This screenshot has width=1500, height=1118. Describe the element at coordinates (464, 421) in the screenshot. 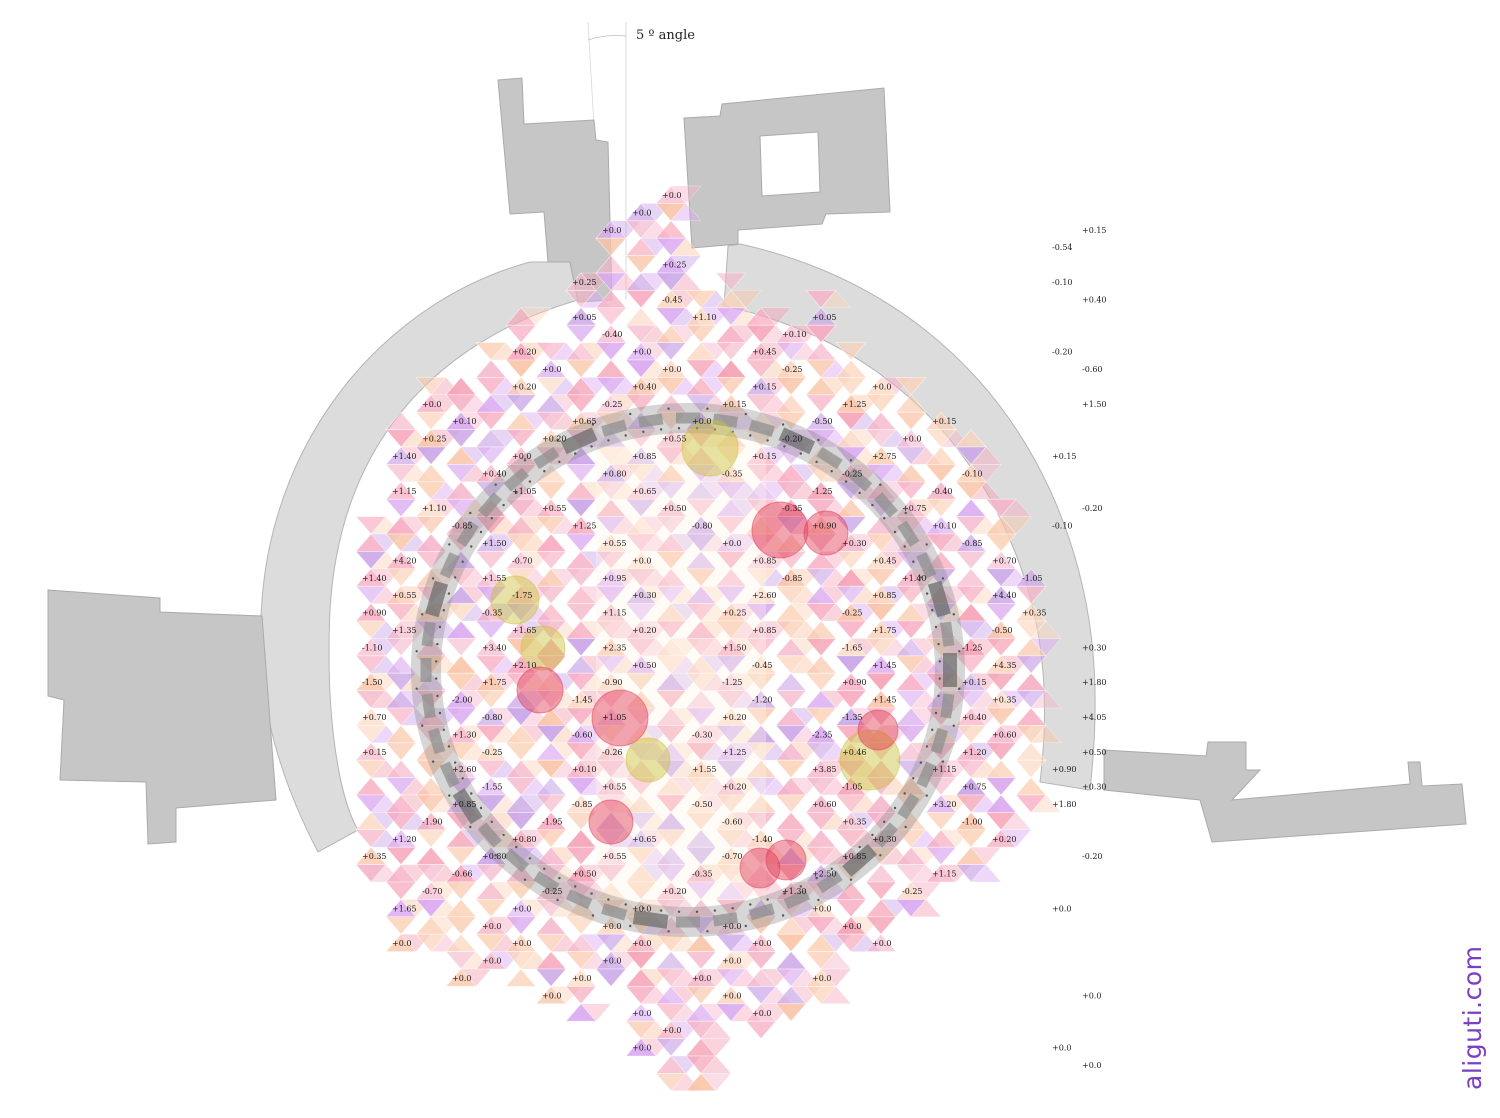

I see `height-label: +0.10` at that location.